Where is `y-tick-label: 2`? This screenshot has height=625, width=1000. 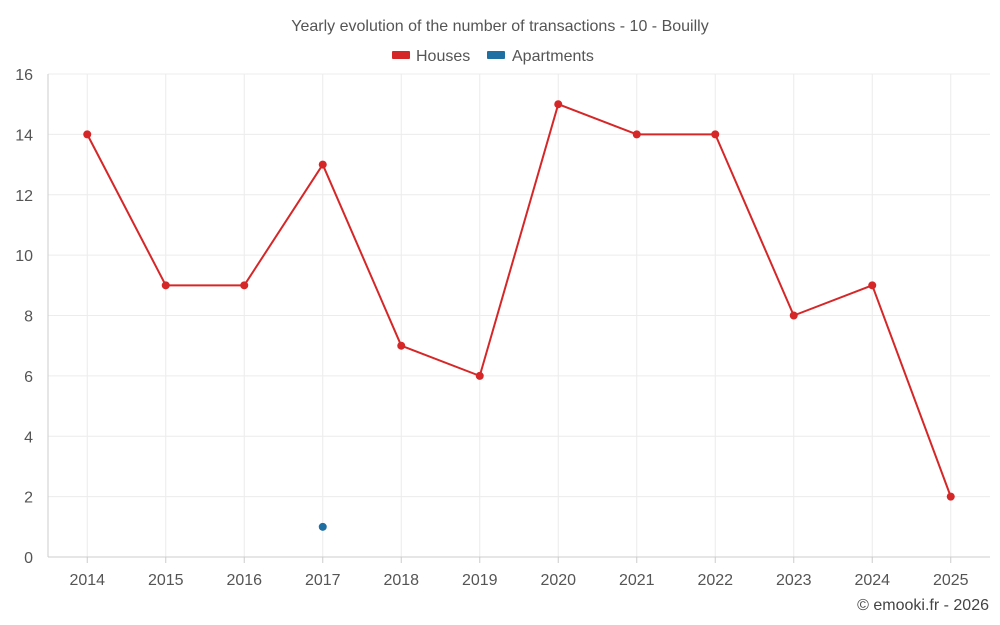
y-tick-label: 2 is located at coordinates (28, 498).